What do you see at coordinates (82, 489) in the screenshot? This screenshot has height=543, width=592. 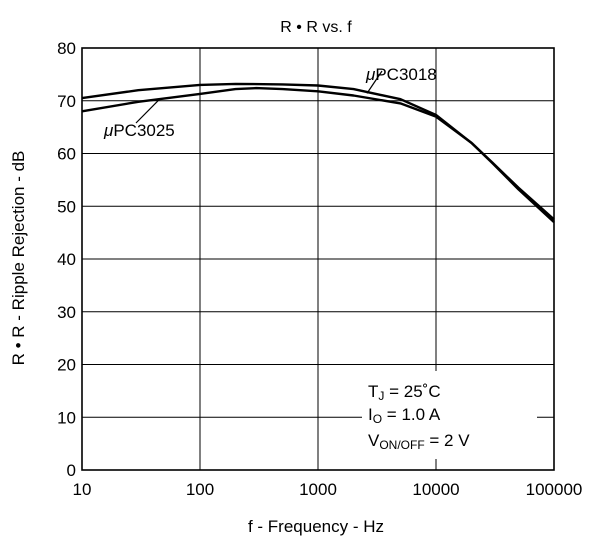 I see `x-tick-label: 10` at bounding box center [82, 489].